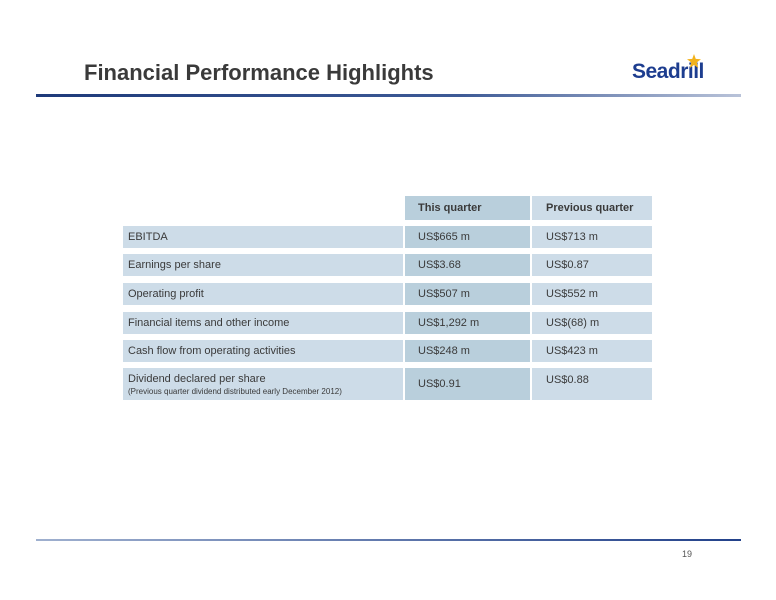 The height and width of the screenshot is (600, 776). What do you see at coordinates (263, 351) in the screenshot?
I see `row-label: Cash flow from operating activities` at bounding box center [263, 351].